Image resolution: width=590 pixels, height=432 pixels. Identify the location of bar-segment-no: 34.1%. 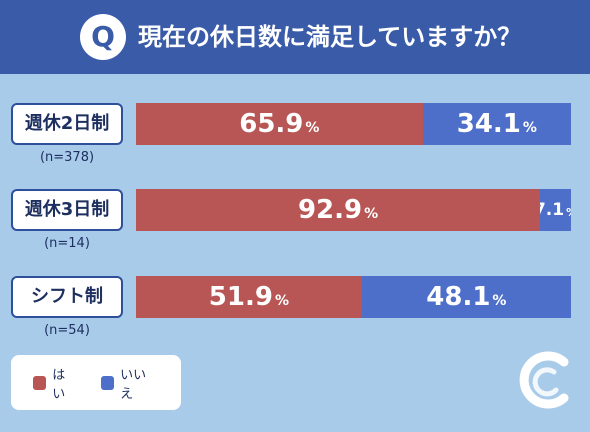
(496, 124).